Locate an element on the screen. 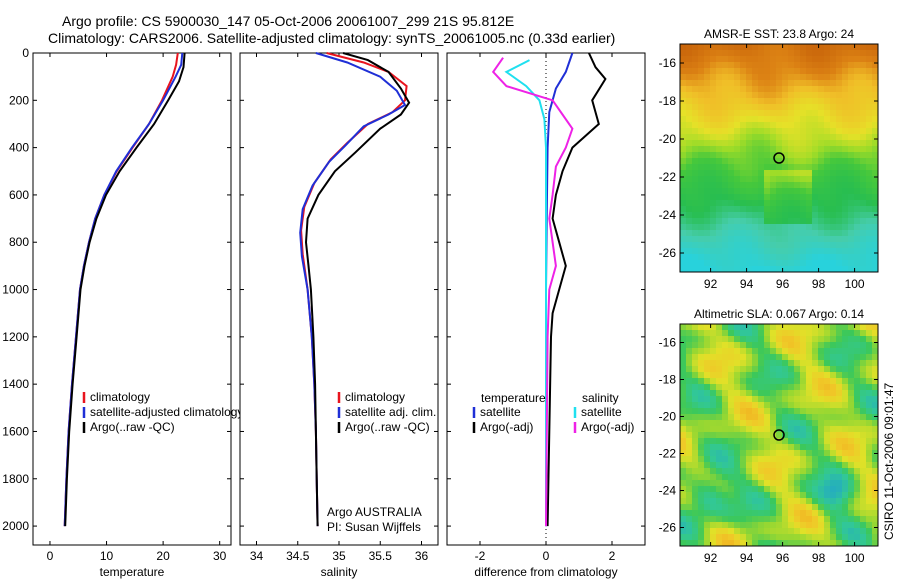  legend-label: satellite is located at coordinates (500, 412).